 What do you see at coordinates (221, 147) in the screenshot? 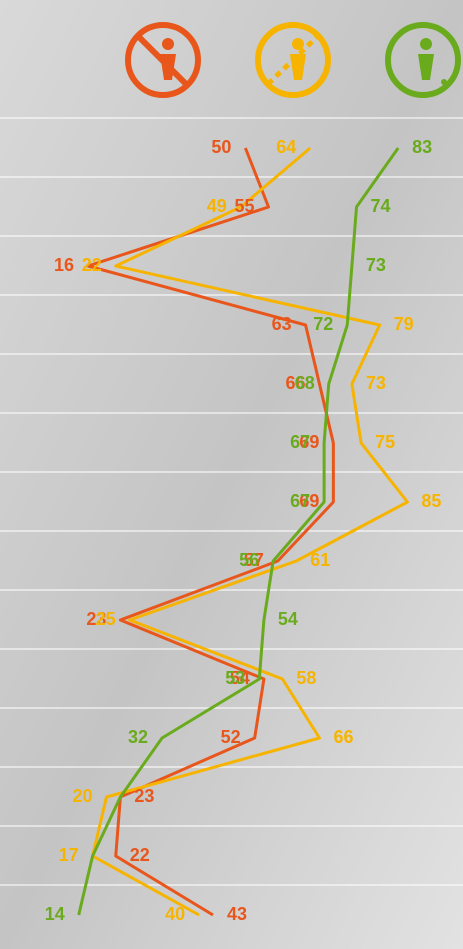
I see `data-label: 50` at bounding box center [221, 147].